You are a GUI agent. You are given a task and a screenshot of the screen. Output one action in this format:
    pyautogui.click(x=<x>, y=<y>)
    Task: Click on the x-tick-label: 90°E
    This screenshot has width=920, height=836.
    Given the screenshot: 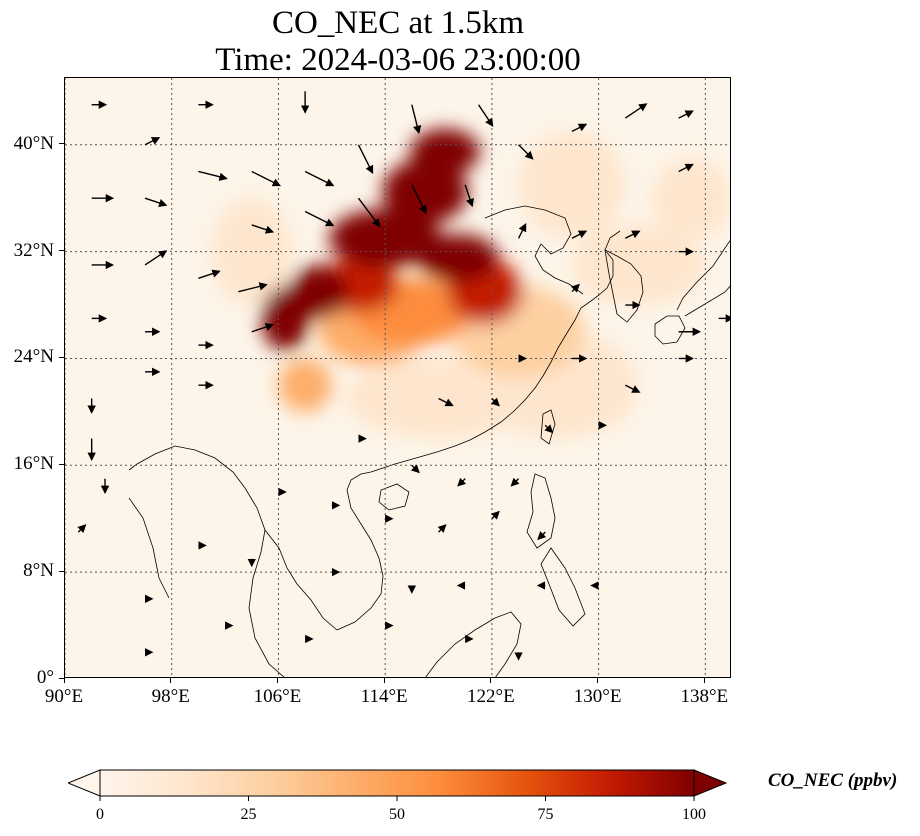 What is the action you would take?
    pyautogui.click(x=64, y=696)
    